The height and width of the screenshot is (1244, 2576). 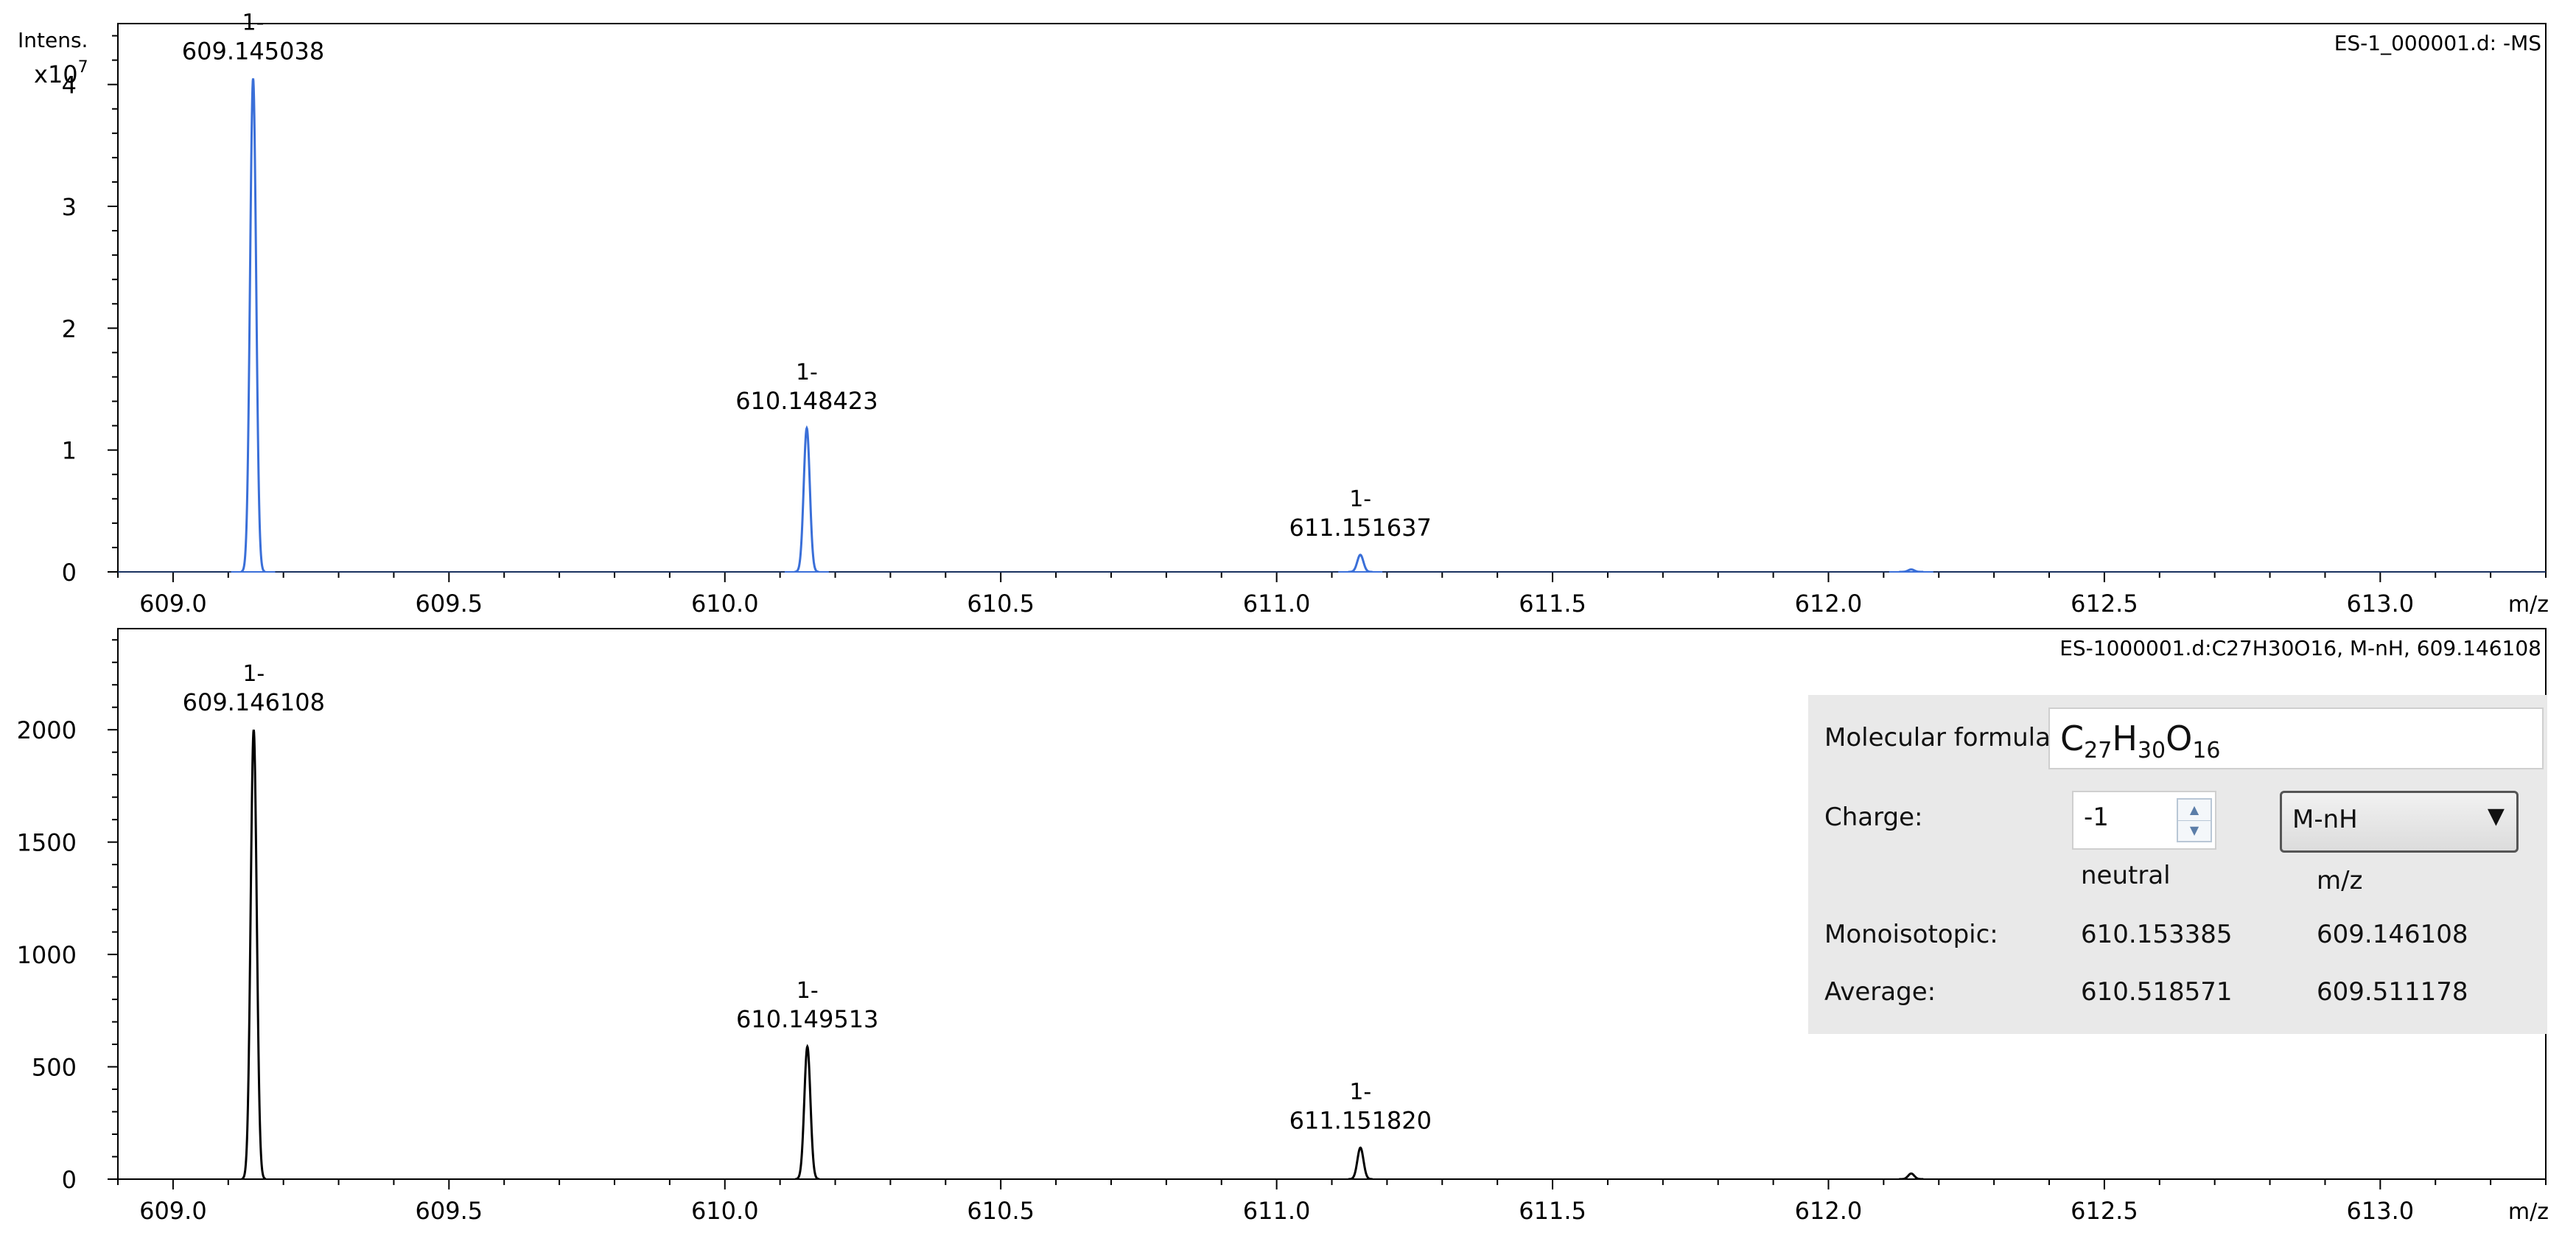 I want to click on monoisotopic-mz-value: 609.146108, so click(x=2392, y=934).